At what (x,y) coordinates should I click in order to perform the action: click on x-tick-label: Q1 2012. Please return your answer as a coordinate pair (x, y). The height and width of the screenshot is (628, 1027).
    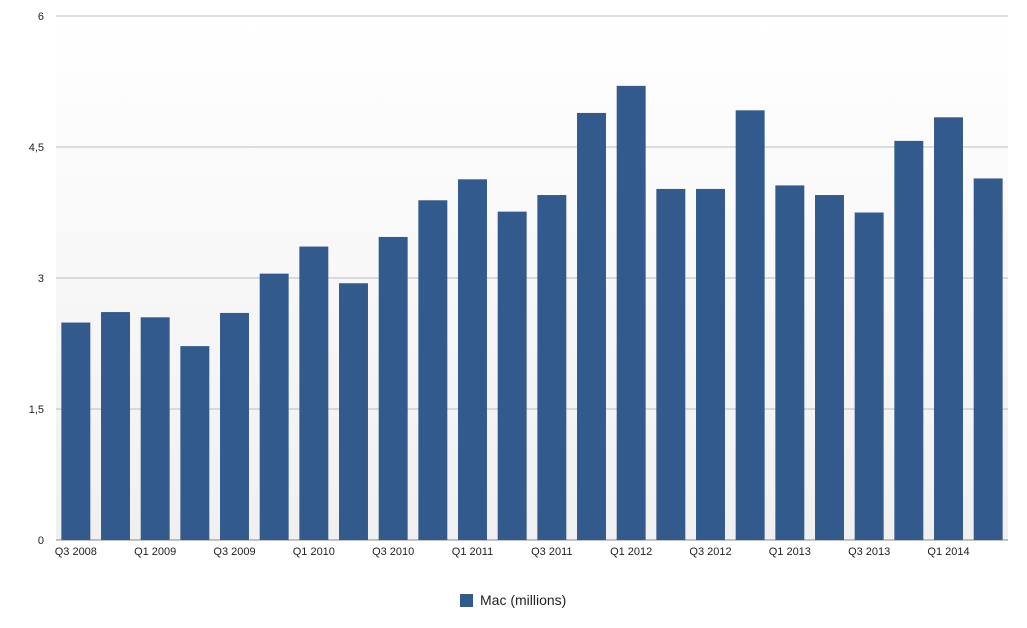
    Looking at the image, I should click on (631, 552).